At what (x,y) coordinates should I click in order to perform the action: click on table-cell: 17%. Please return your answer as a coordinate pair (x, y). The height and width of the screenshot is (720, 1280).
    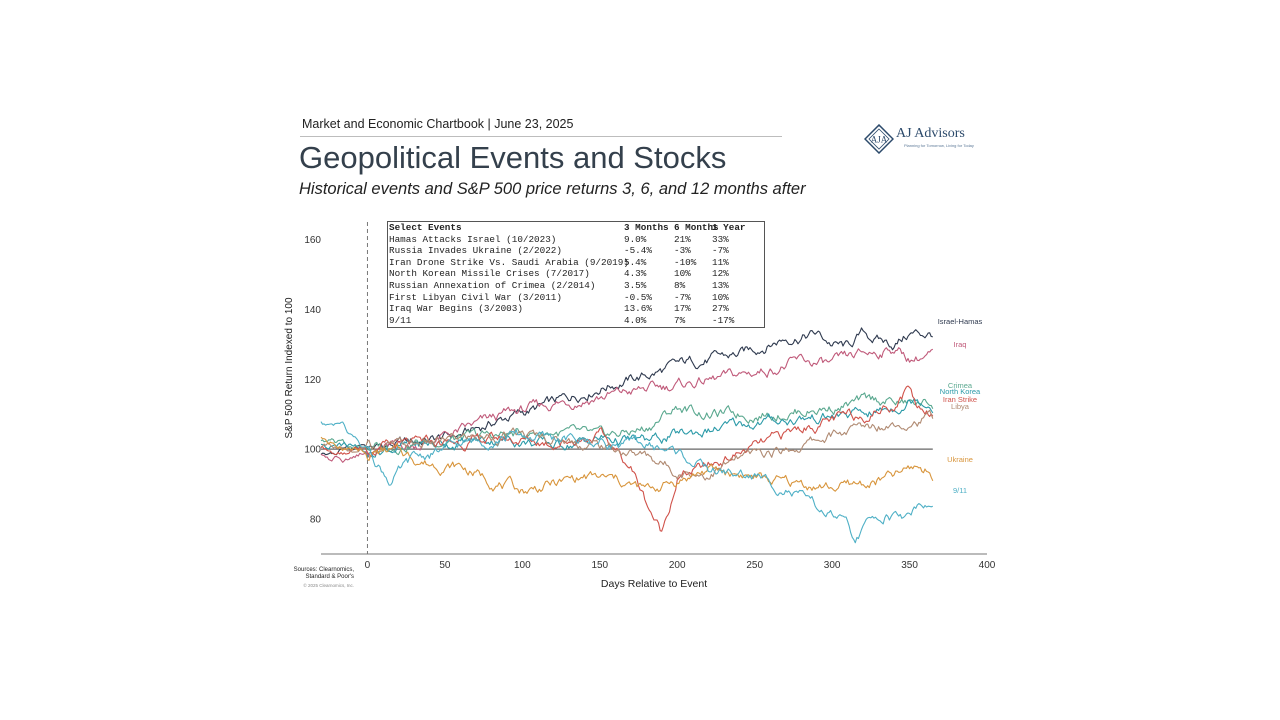
    Looking at the image, I should click on (682, 309).